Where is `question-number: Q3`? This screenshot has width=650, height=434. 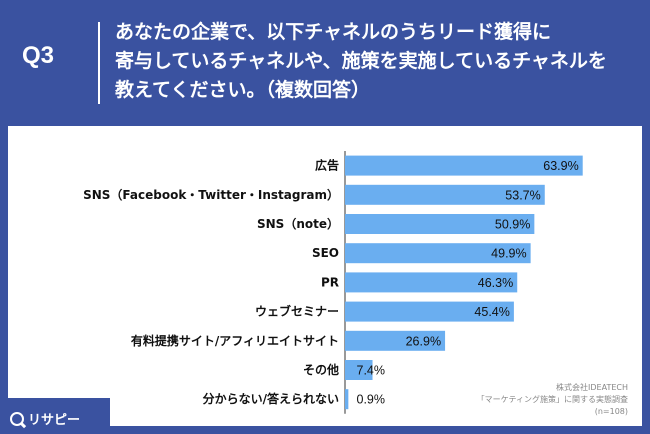
question-number: Q3 is located at coordinates (38, 55).